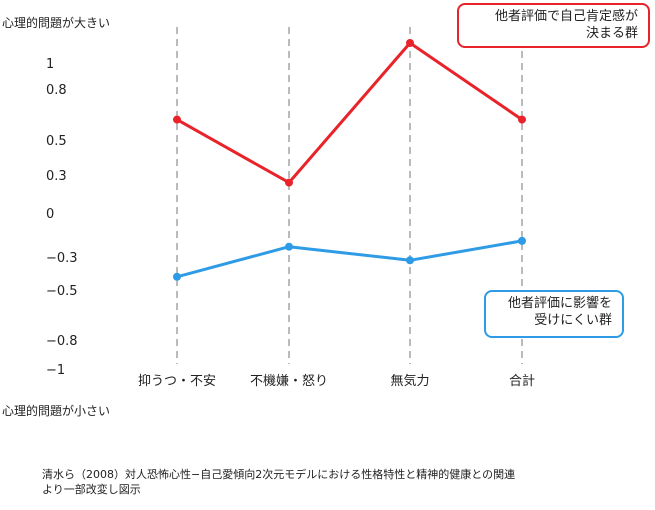 The width and height of the screenshot is (655, 510). What do you see at coordinates (91, 489) in the screenshot?
I see `source-line-2: より一部改変し図示` at bounding box center [91, 489].